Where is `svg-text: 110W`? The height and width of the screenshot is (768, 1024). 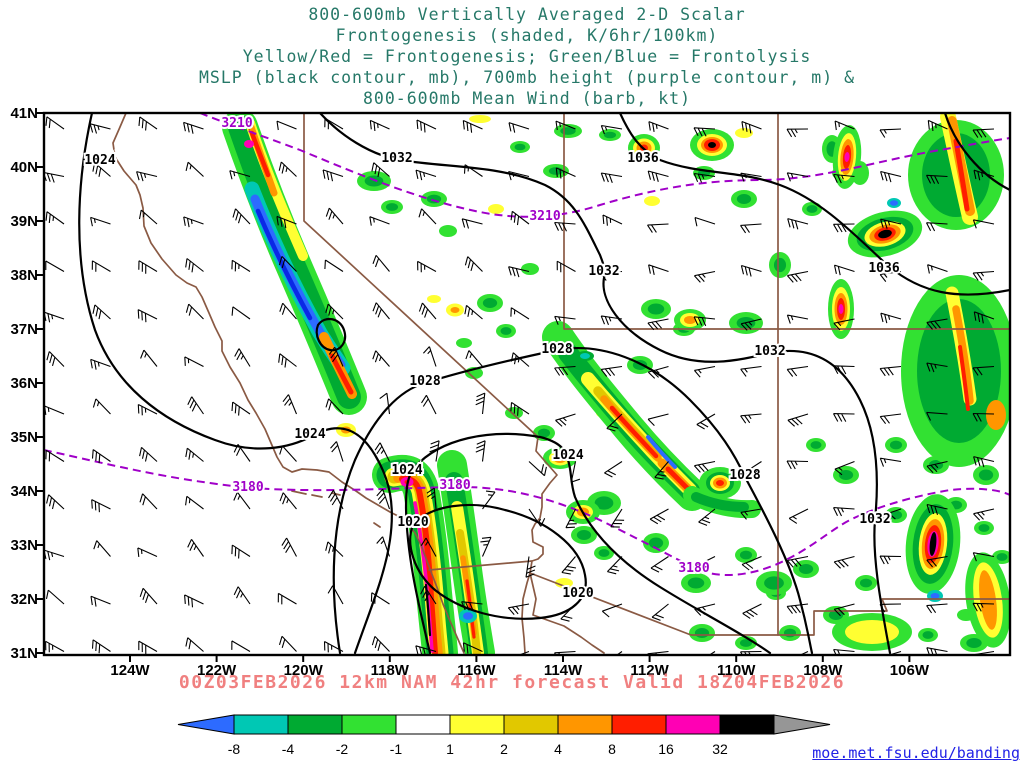 svg-text: 110W is located at coordinates (736, 670).